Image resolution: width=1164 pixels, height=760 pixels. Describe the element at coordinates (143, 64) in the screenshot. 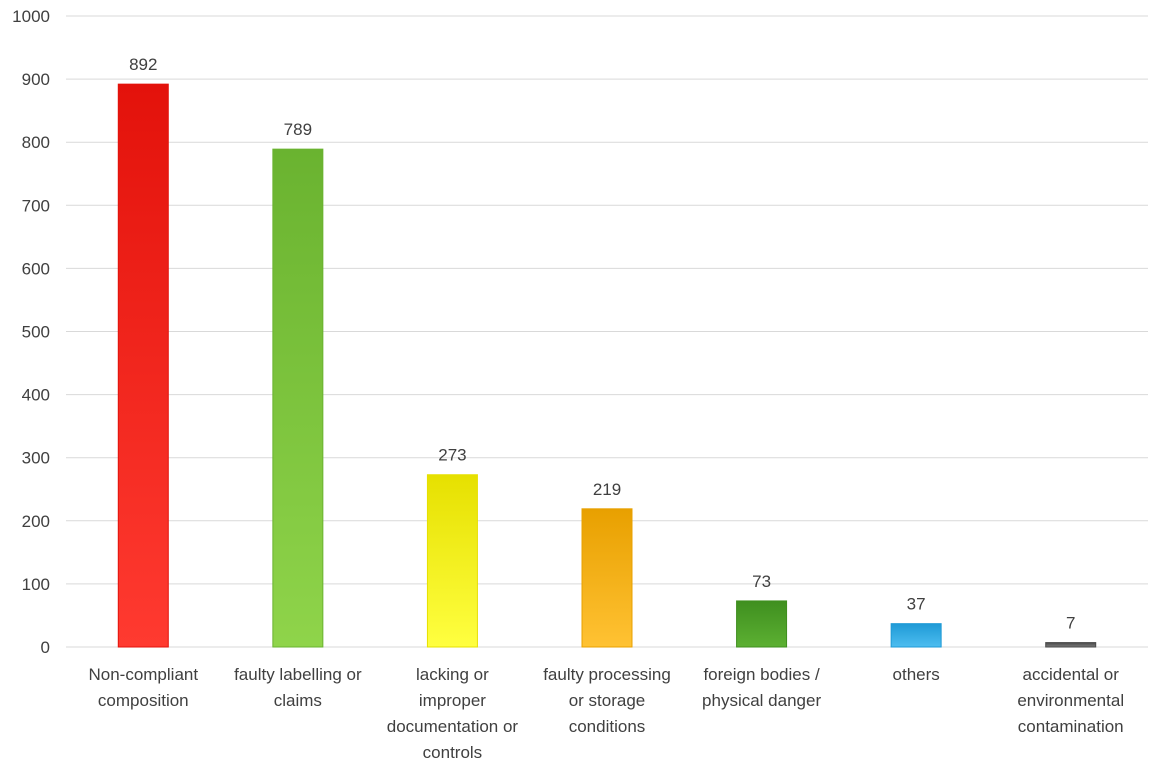

I see `data-label: 892` at that location.